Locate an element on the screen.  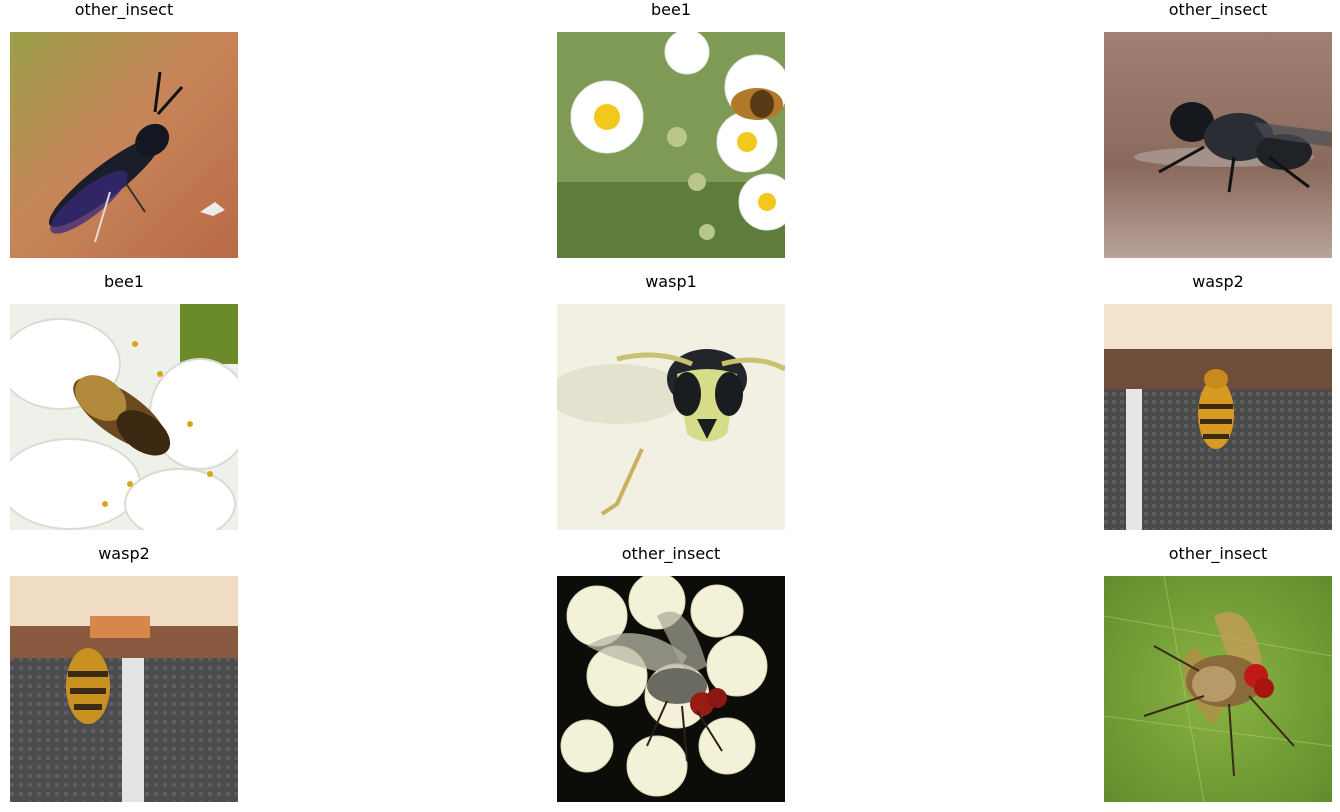
flesh-fly-photo is located at coordinates (1218, 689).